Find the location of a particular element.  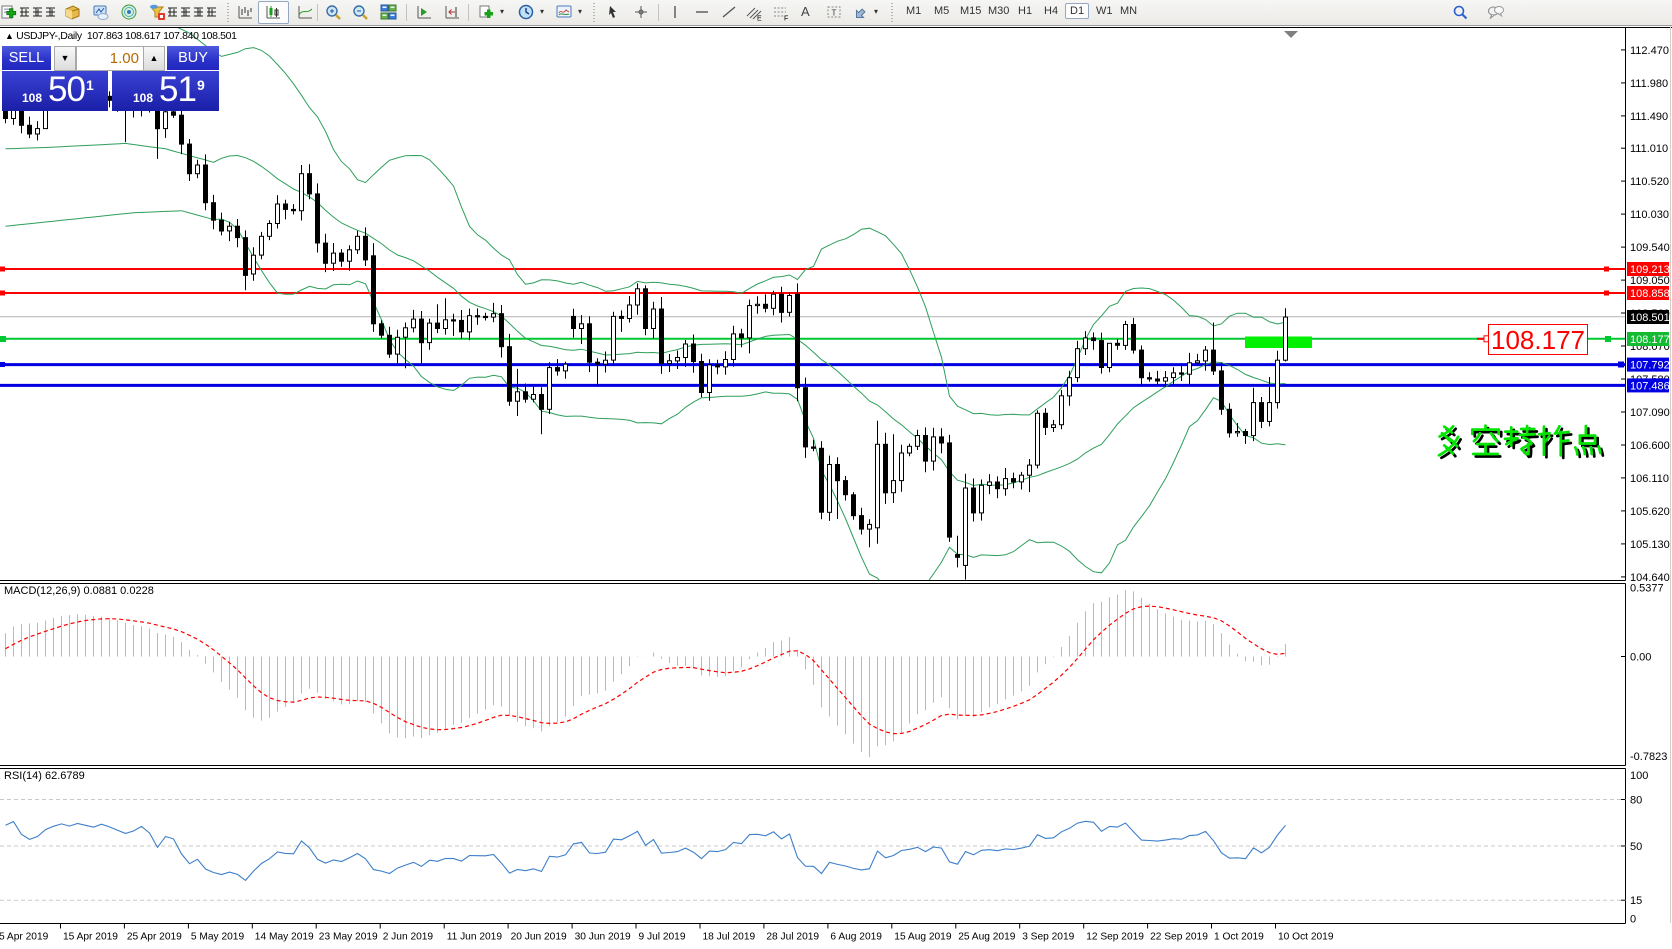

svg-text: 110.030 is located at coordinates (1649, 215).